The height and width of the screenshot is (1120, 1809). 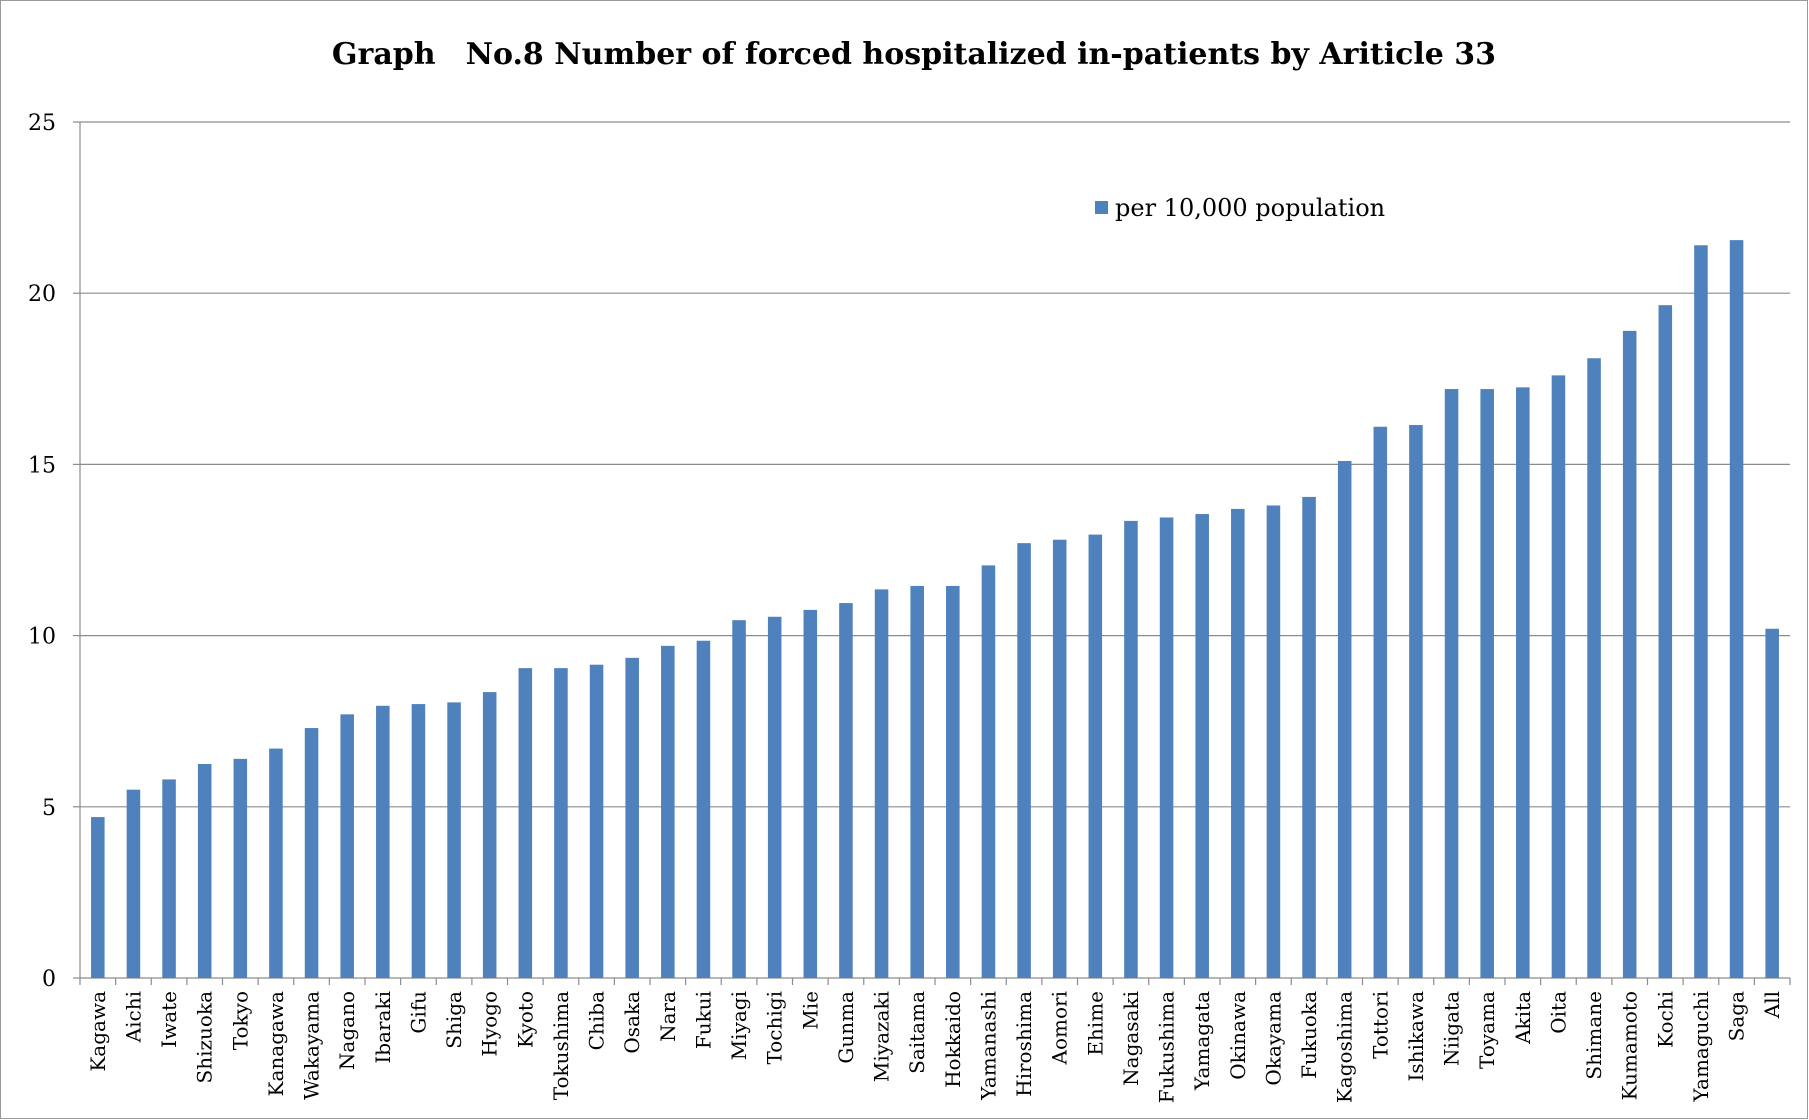 What do you see at coordinates (1309, 1035) in the screenshot?
I see `x-tick-label: Fukuoka` at bounding box center [1309, 1035].